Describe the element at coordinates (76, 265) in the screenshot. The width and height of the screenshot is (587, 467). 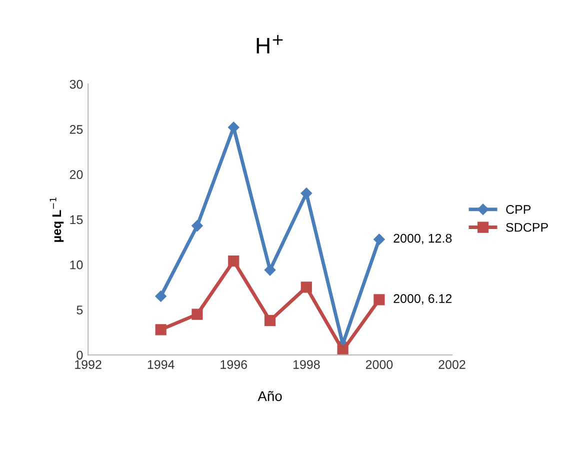
I see `y-tick-label: 10` at that location.